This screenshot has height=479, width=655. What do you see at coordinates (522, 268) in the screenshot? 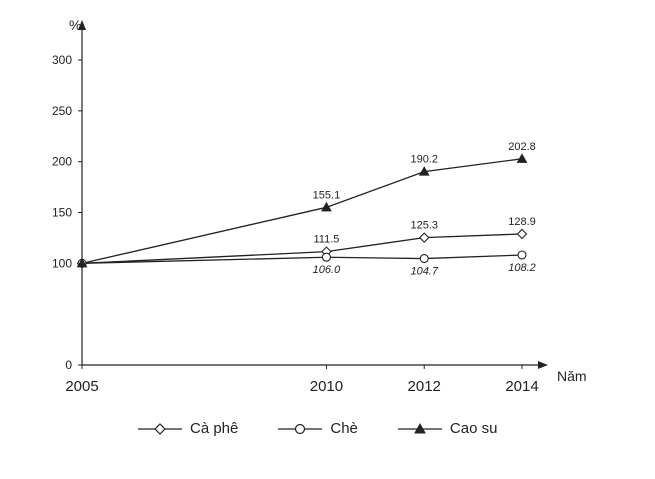
I see `data-label: 108.2` at bounding box center [522, 268].